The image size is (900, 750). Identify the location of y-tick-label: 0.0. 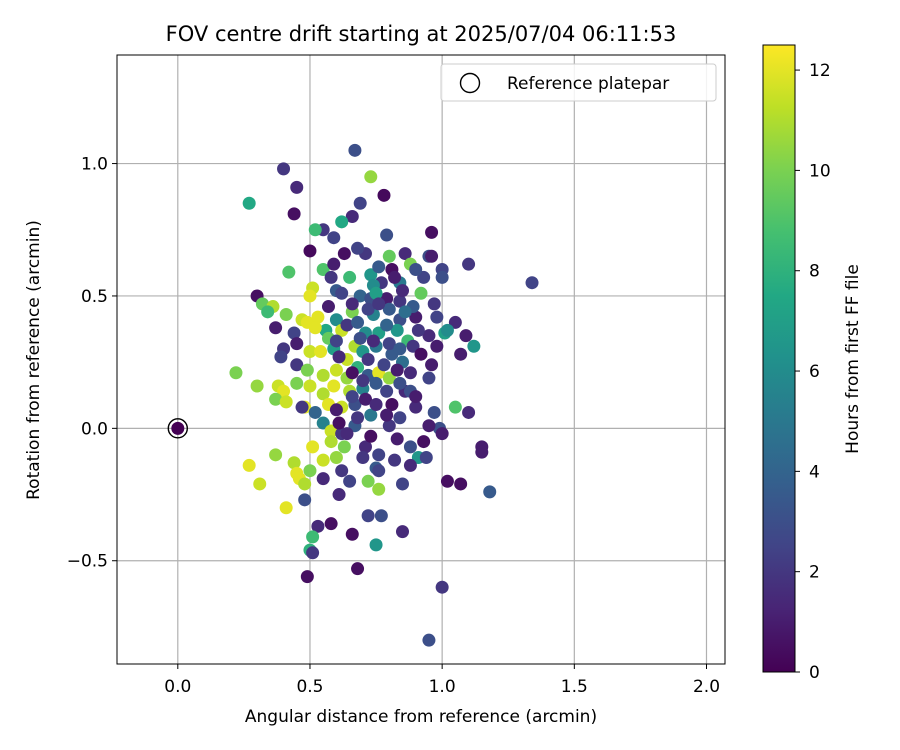
(94, 429).